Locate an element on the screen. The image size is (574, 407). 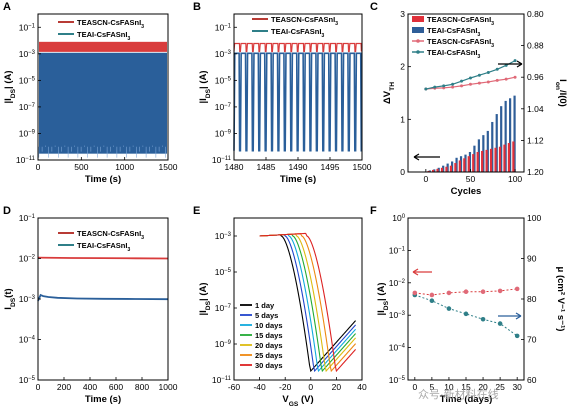
panel-f-x-tick-label: 0 is located at coordinates (414, 387).